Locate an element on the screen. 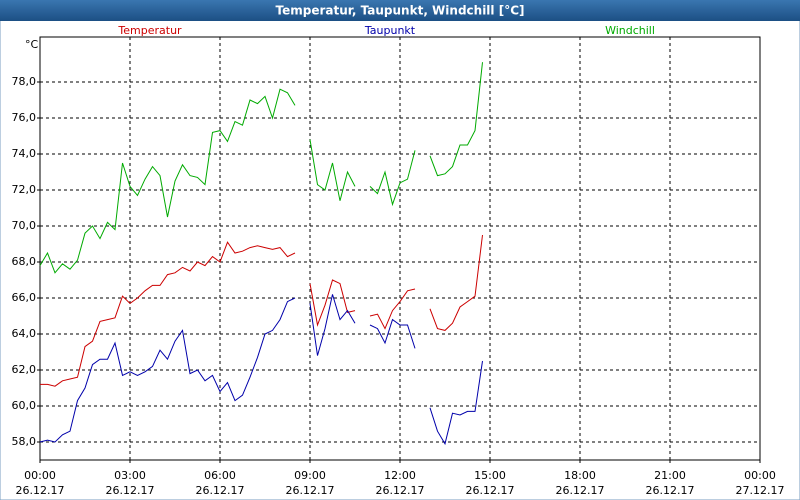 This screenshot has width=800, height=500. y-tick-label: 62,0 is located at coordinates (24, 369).